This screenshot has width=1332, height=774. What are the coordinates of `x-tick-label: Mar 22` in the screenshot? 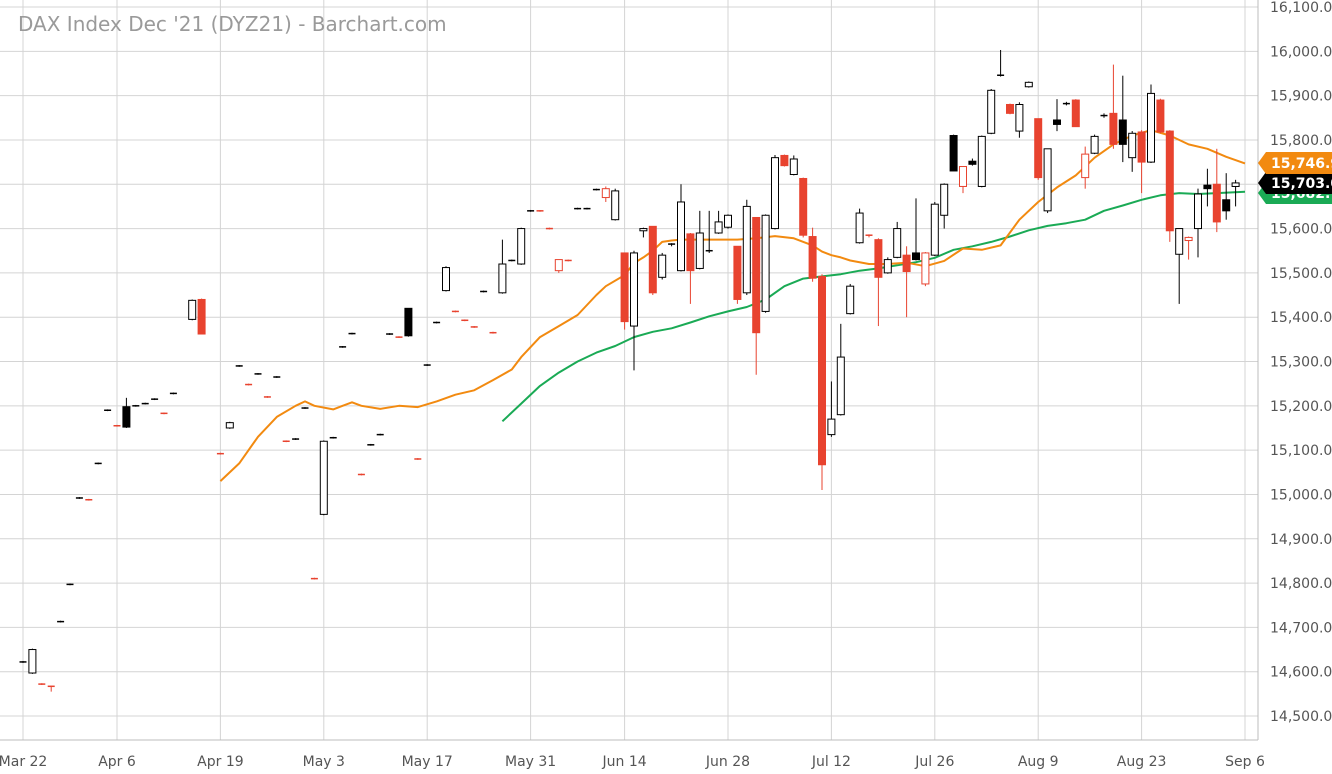 It's located at (23, 762).